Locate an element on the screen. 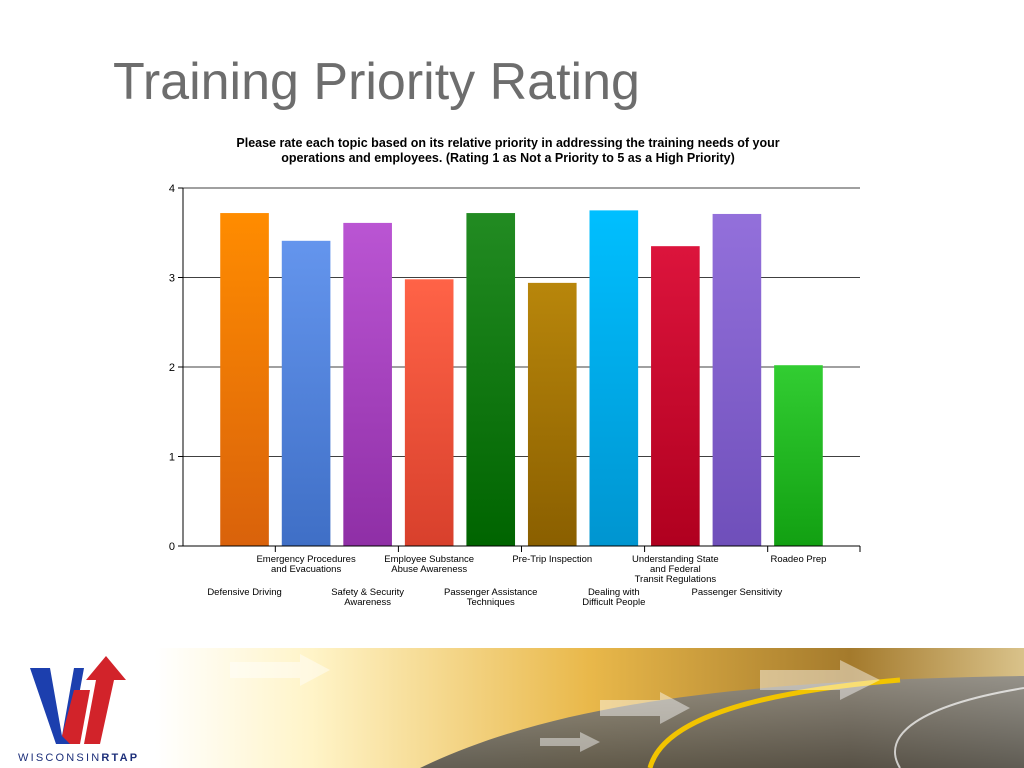 This screenshot has height=768, width=1024. y-tick-label: 2 is located at coordinates (172, 368).